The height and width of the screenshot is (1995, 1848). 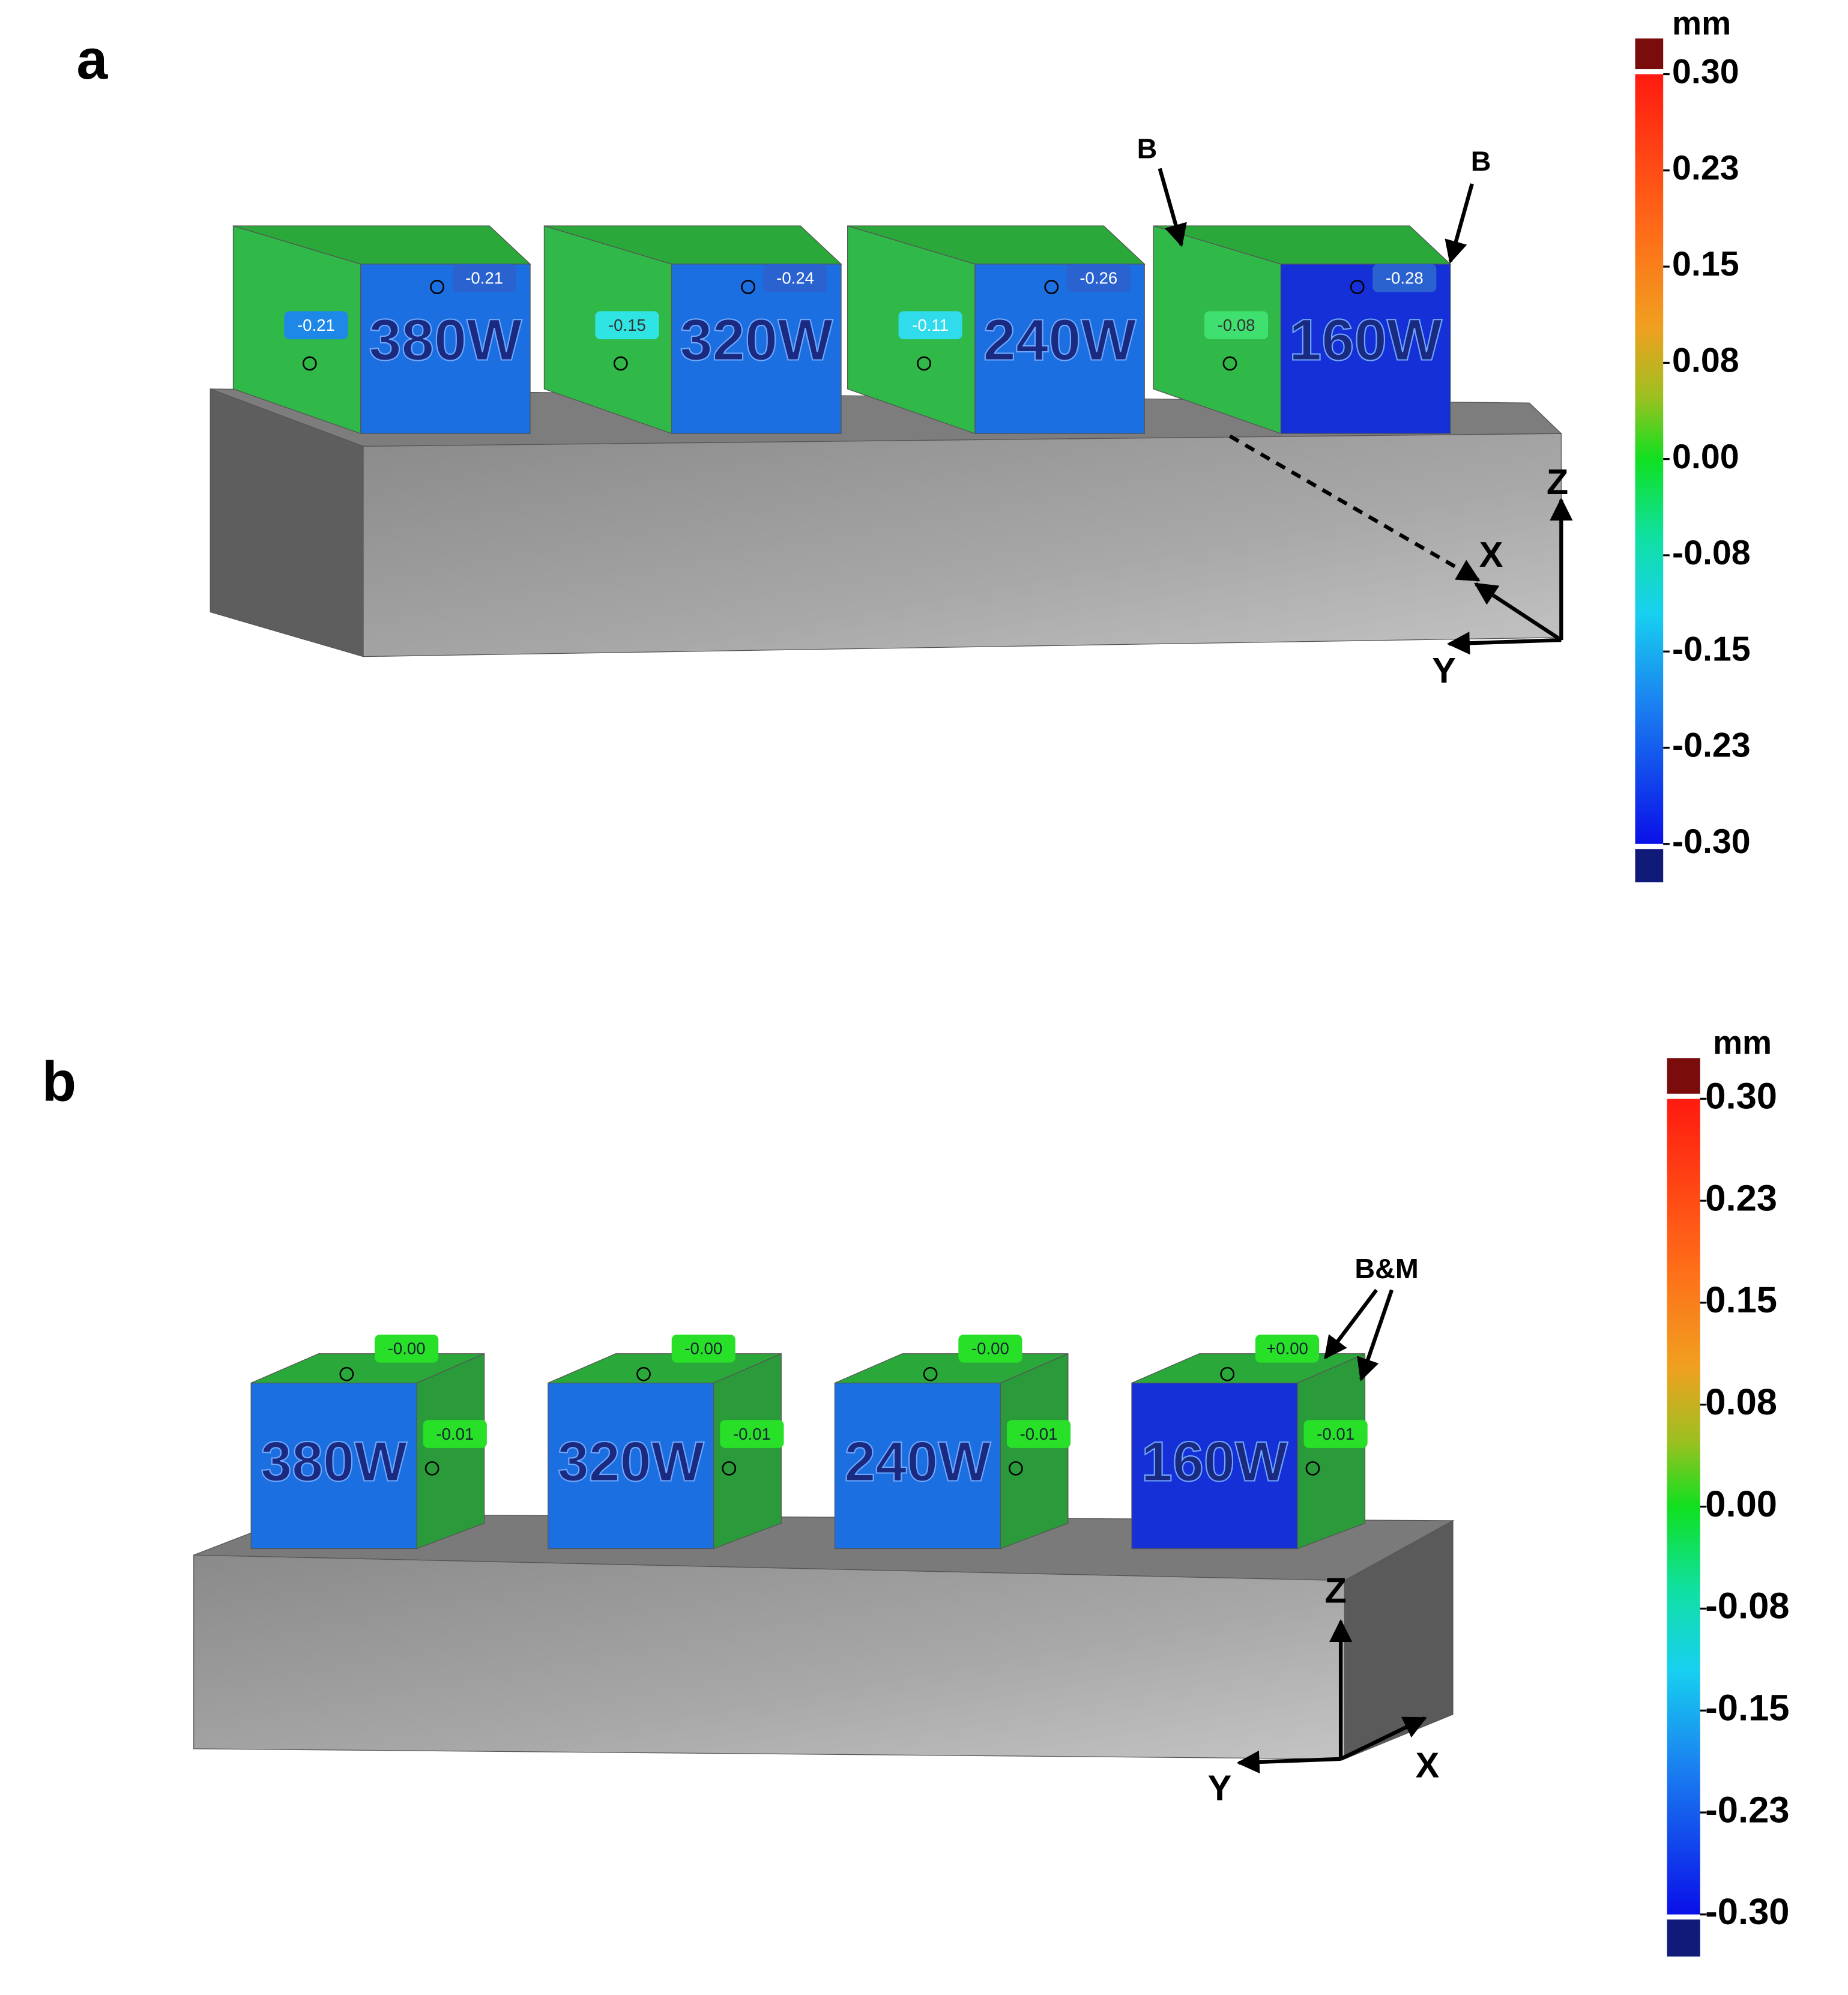 What do you see at coordinates (1481, 161) in the screenshot?
I see `label: B` at bounding box center [1481, 161].